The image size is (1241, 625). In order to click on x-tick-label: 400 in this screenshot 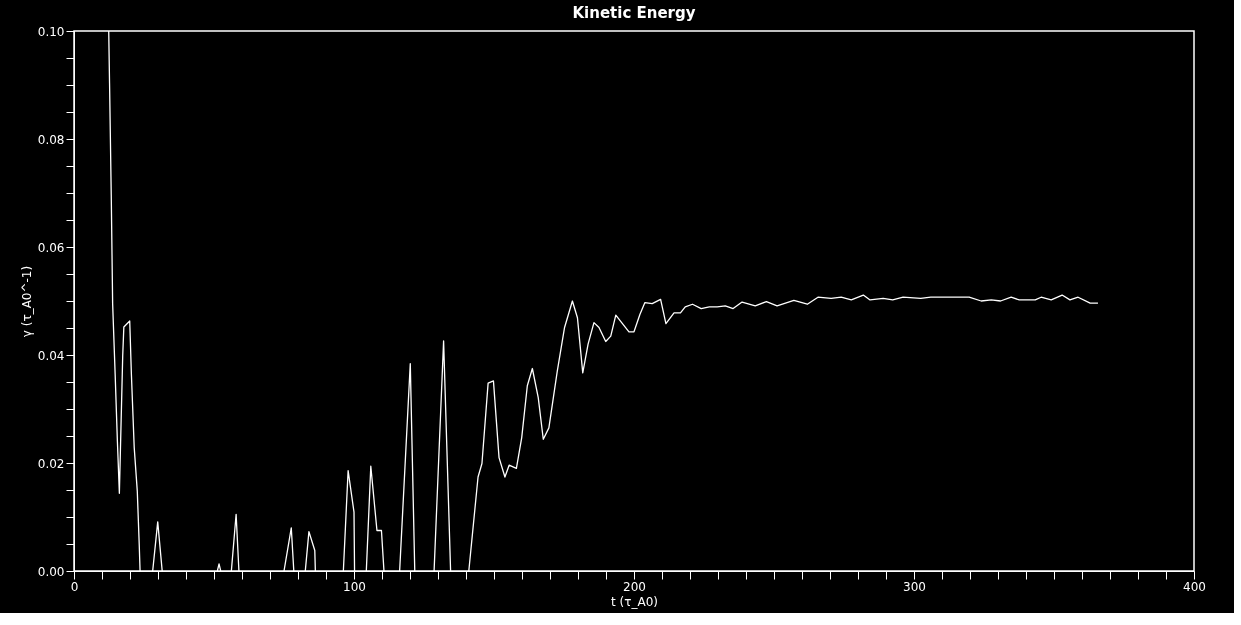, I will do `click(1194, 586)`.